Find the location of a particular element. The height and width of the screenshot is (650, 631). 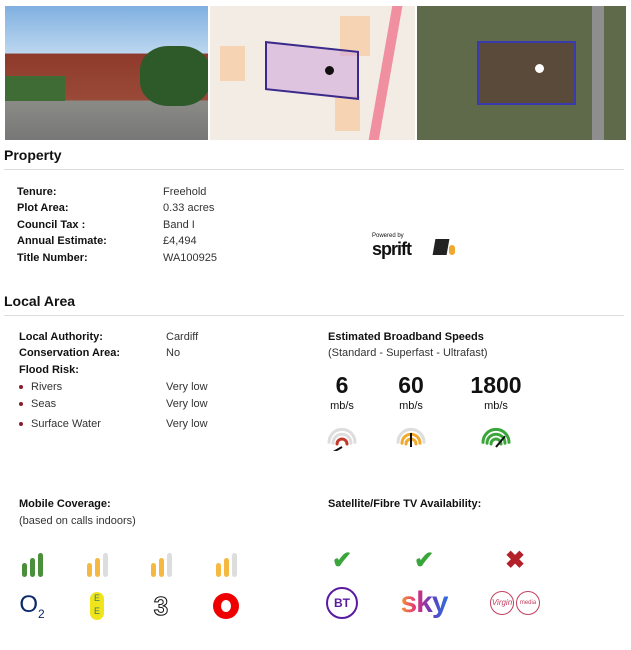

property-heading: Property is located at coordinates (33, 155).